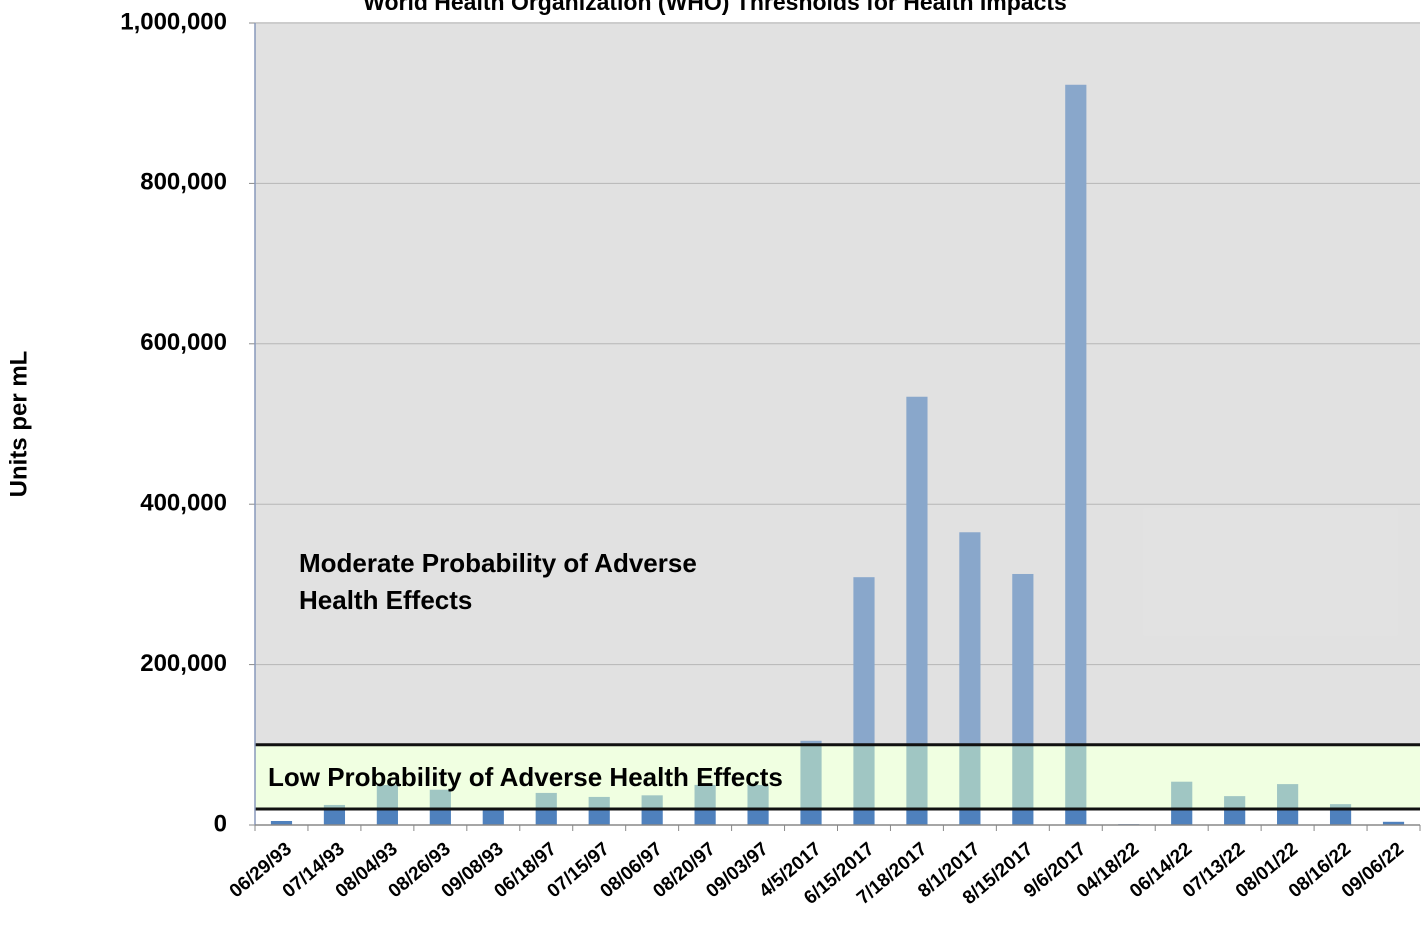 Image resolution: width=1426 pixels, height=934 pixels. Describe the element at coordinates (183, 342) in the screenshot. I see `y-tick-label: 600,000` at that location.